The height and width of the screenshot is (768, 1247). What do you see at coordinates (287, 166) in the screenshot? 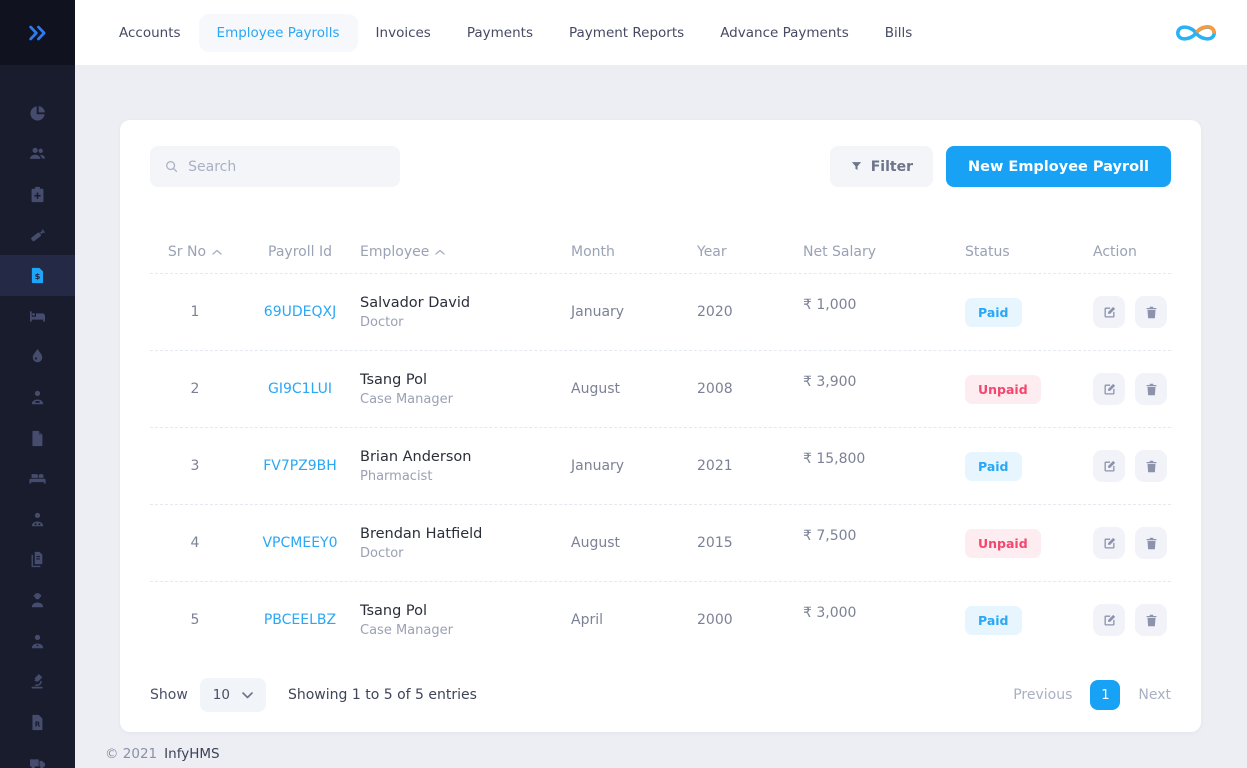
I see `search-input` at bounding box center [287, 166].